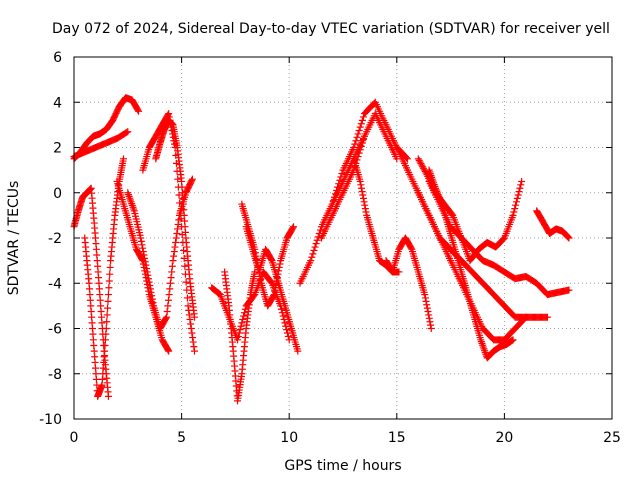 This screenshot has width=640, height=480. What do you see at coordinates (14, 238) in the screenshot?
I see `y-axis-title: SDTVAR / TECUs` at bounding box center [14, 238].